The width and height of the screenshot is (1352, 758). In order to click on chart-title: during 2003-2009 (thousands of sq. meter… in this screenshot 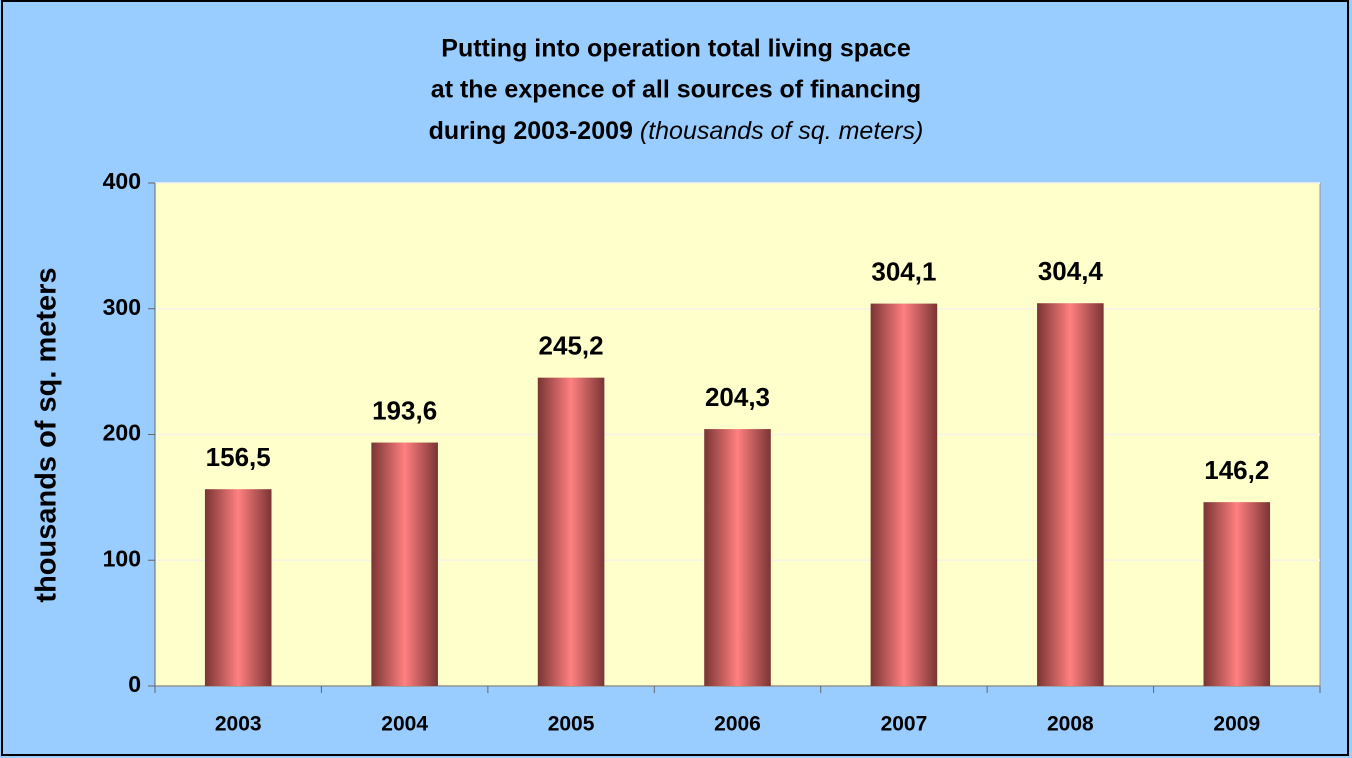, I will do `click(676, 131)`.